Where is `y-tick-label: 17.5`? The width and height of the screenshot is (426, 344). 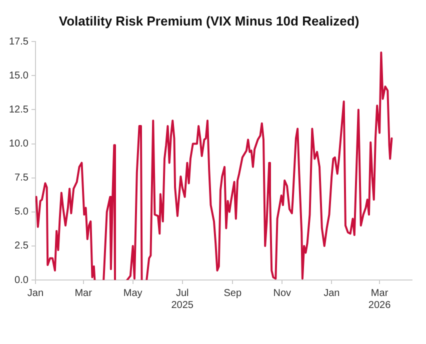
y-tick-label: 17.5 is located at coordinates (18, 42).